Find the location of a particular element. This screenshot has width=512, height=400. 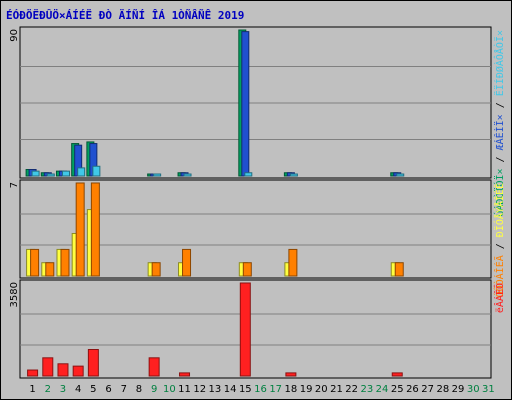

x-label-day-8: 8 is located at coordinates (139, 389).